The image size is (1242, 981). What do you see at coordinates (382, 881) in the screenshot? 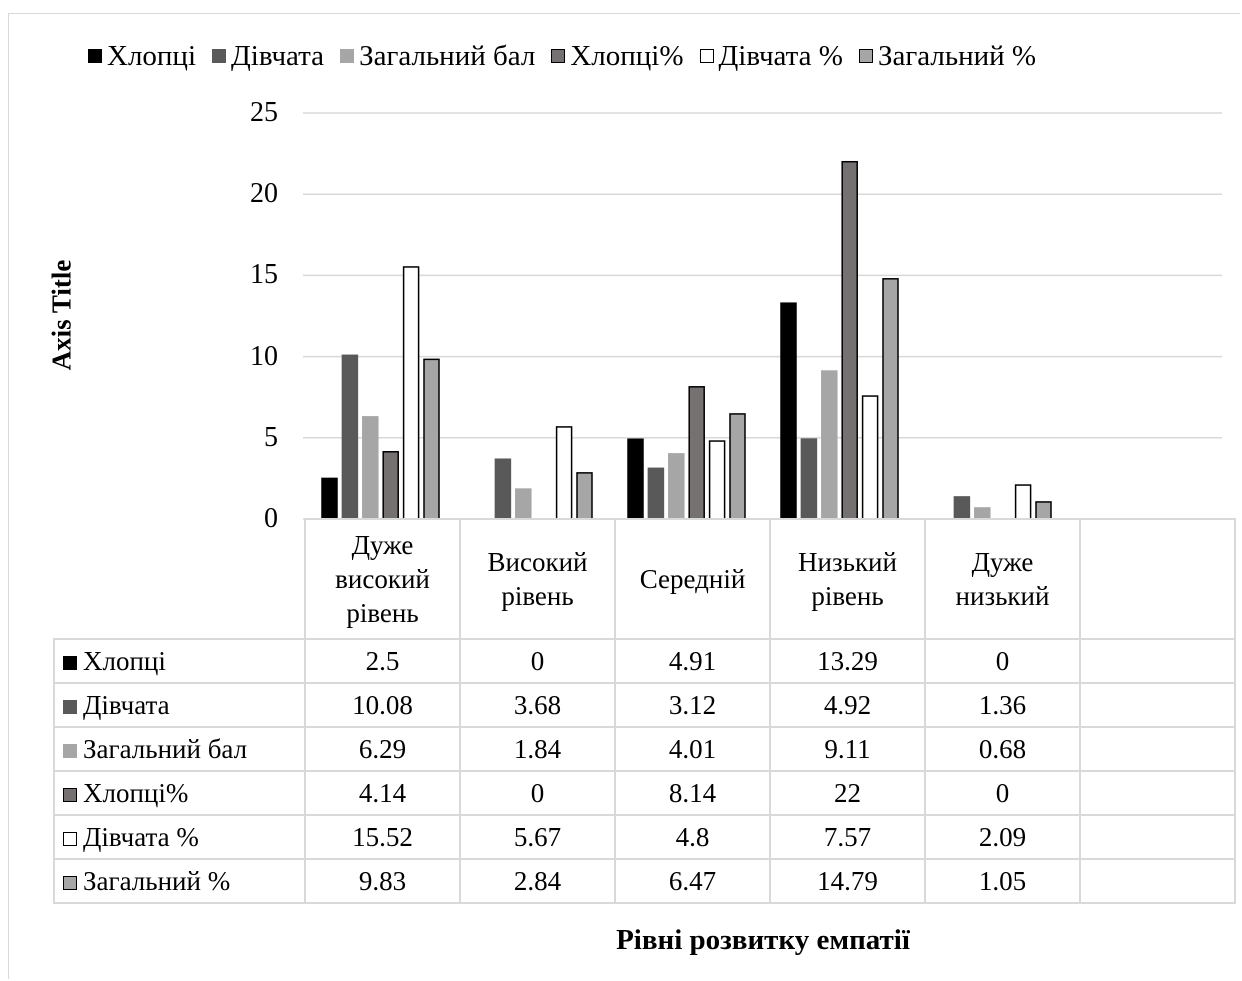
I see `table-cell: 9.83` at bounding box center [382, 881].